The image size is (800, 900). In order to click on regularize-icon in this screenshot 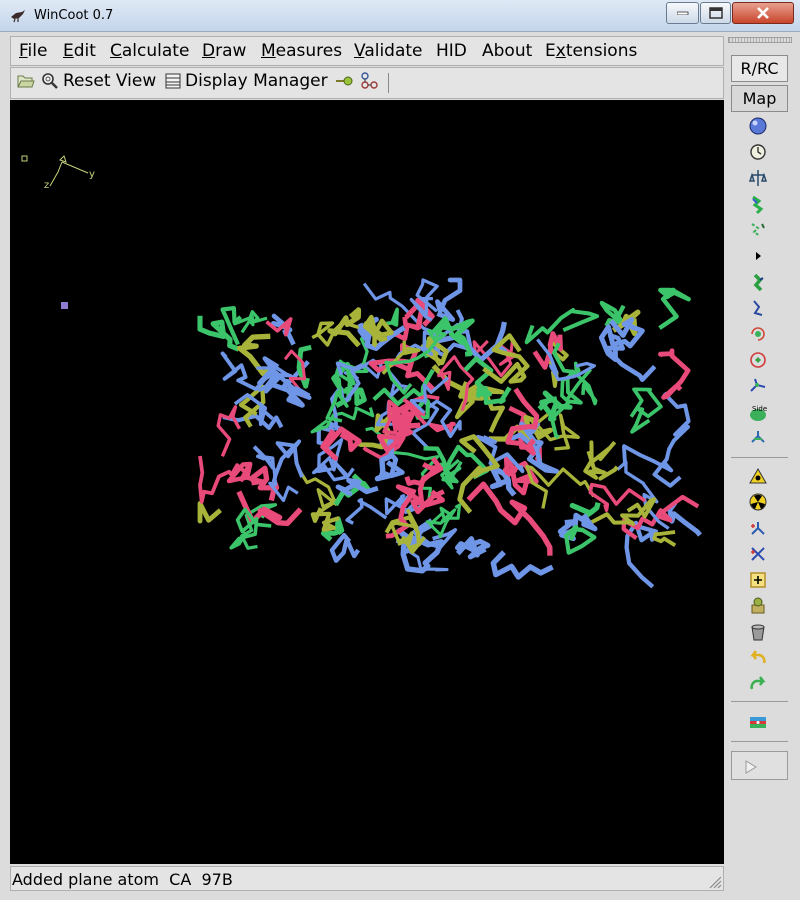, I will do `click(758, 152)`.